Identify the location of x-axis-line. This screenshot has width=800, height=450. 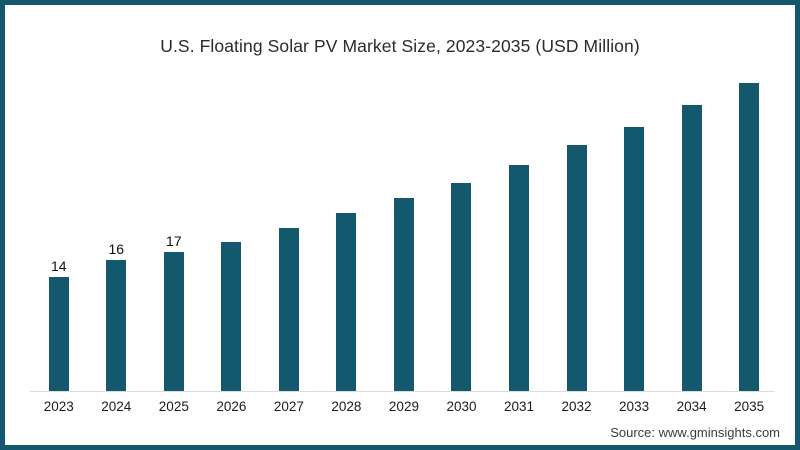
(402, 391).